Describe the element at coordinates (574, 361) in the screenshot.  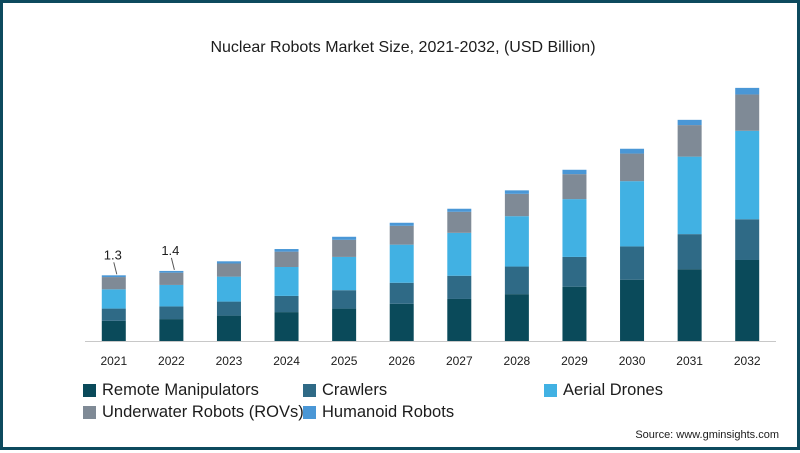
I see `x-tick-label-2029: 2029` at that location.